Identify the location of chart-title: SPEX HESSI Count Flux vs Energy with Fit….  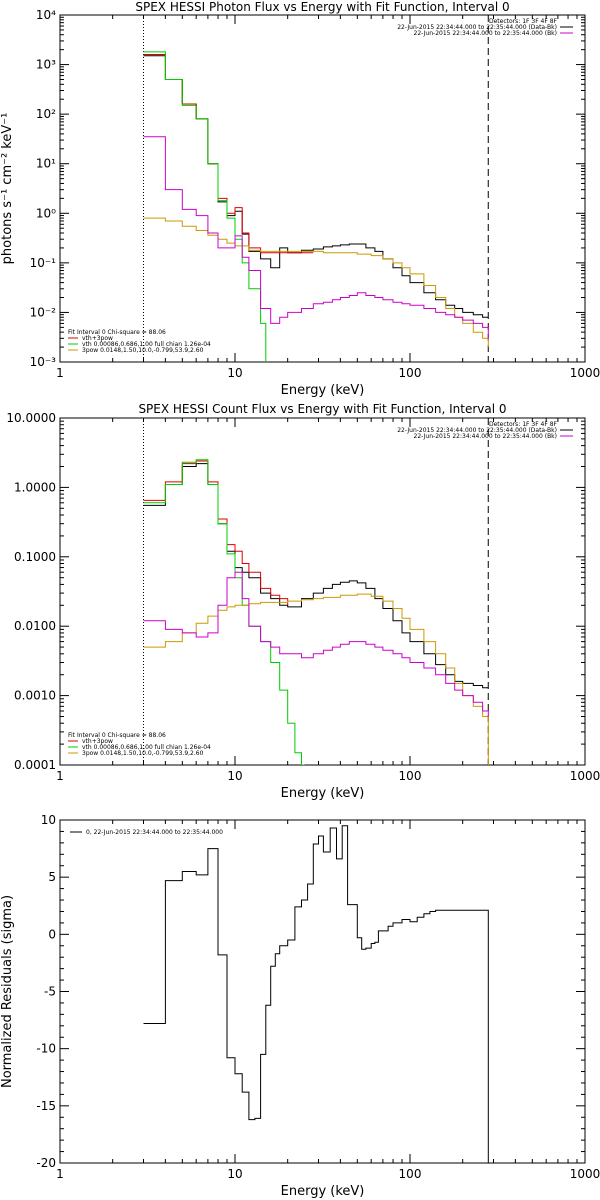
(322, 409).